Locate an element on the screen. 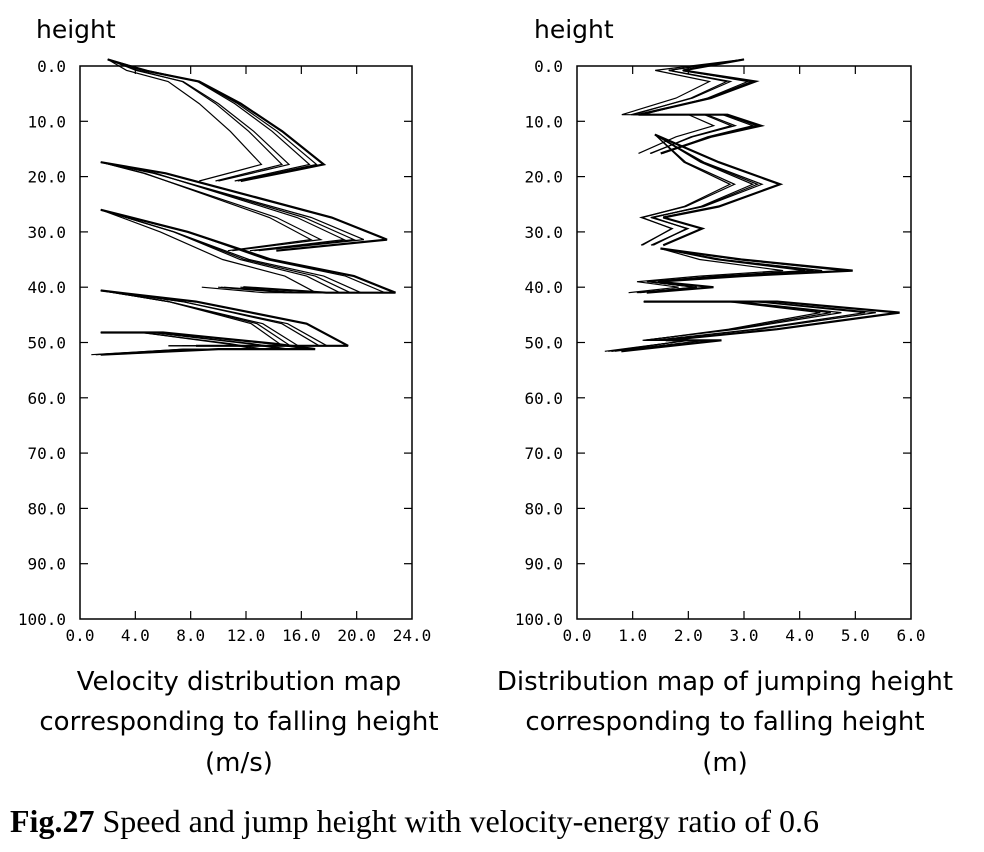 This screenshot has width=984, height=852. velocity-x-tick-label: 8.0 is located at coordinates (190, 635).